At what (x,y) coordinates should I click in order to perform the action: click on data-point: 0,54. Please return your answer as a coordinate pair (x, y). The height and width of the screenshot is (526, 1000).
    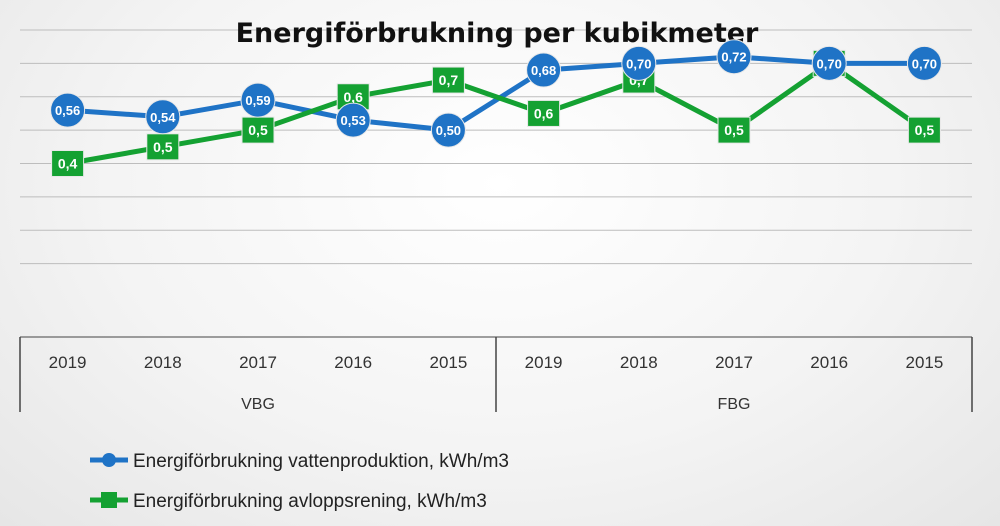
    Looking at the image, I should click on (163, 117).